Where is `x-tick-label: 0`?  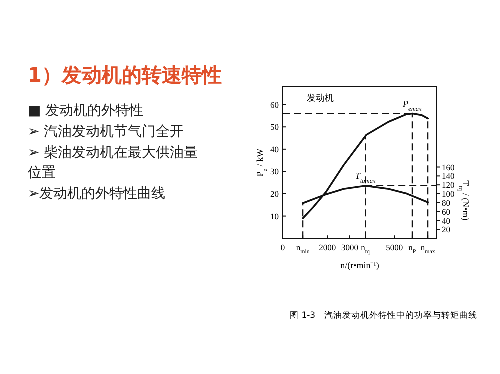
x-tick-label: 0 is located at coordinates (283, 247).